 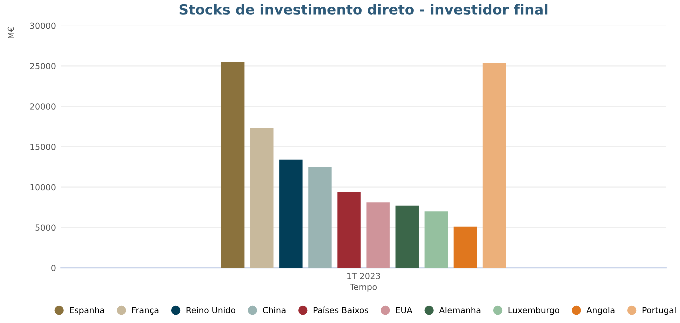 I want to click on y-axis-title: M€, so click(x=11, y=33).